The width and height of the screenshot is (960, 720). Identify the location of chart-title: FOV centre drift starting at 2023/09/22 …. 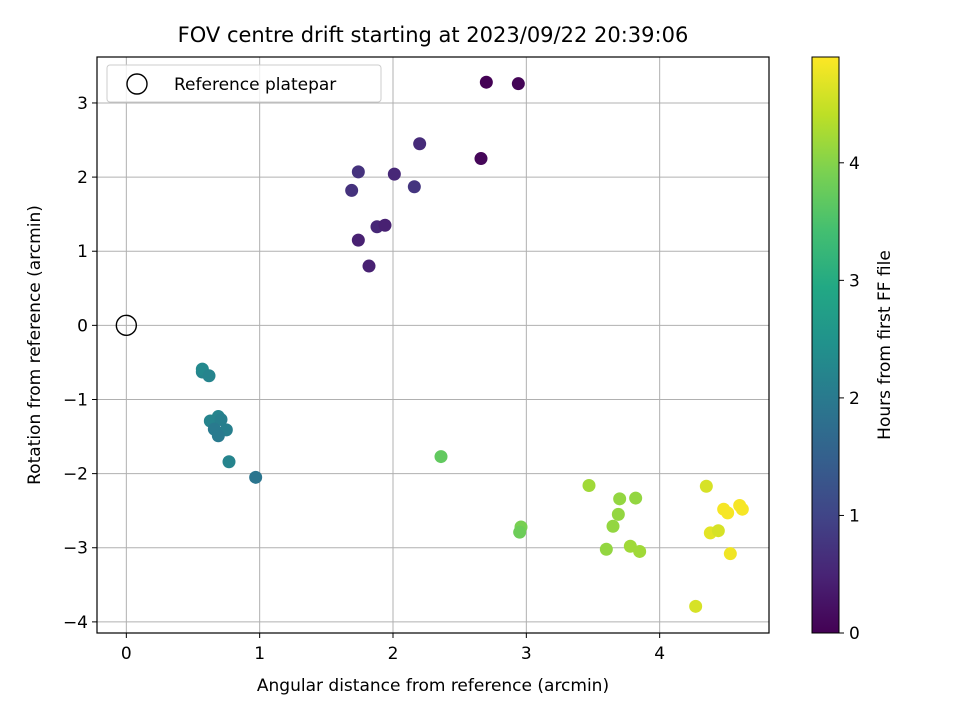
(433, 35).